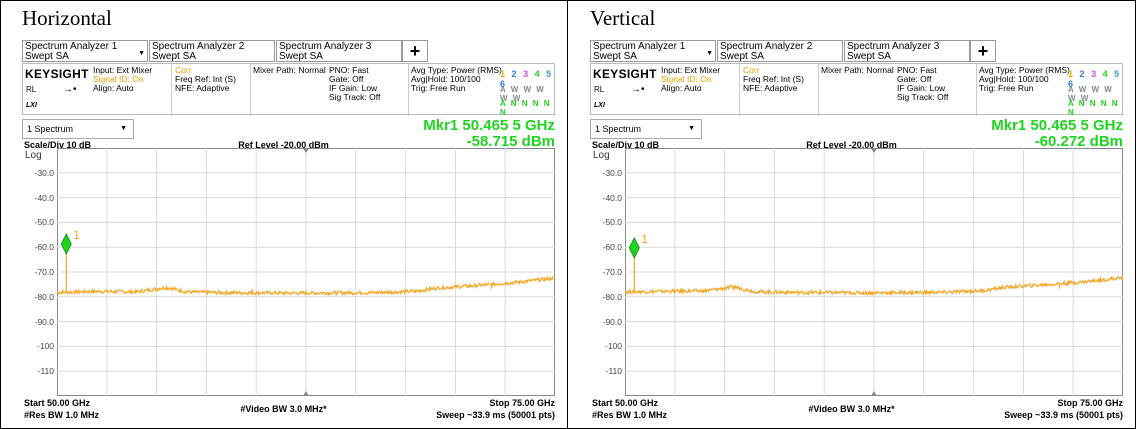 The image size is (1136, 429). I want to click on pno-mode: PNO: Fast, so click(349, 70).